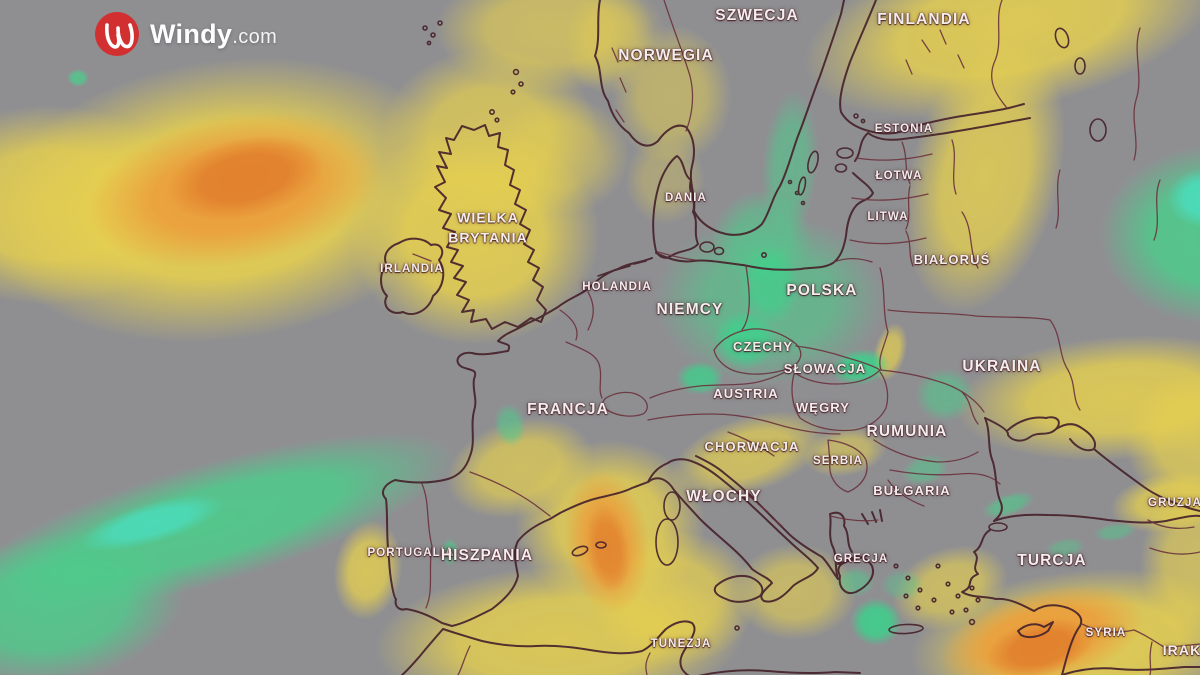  Describe the element at coordinates (117, 34) in the screenshot. I see `windy-logo-icon` at that location.